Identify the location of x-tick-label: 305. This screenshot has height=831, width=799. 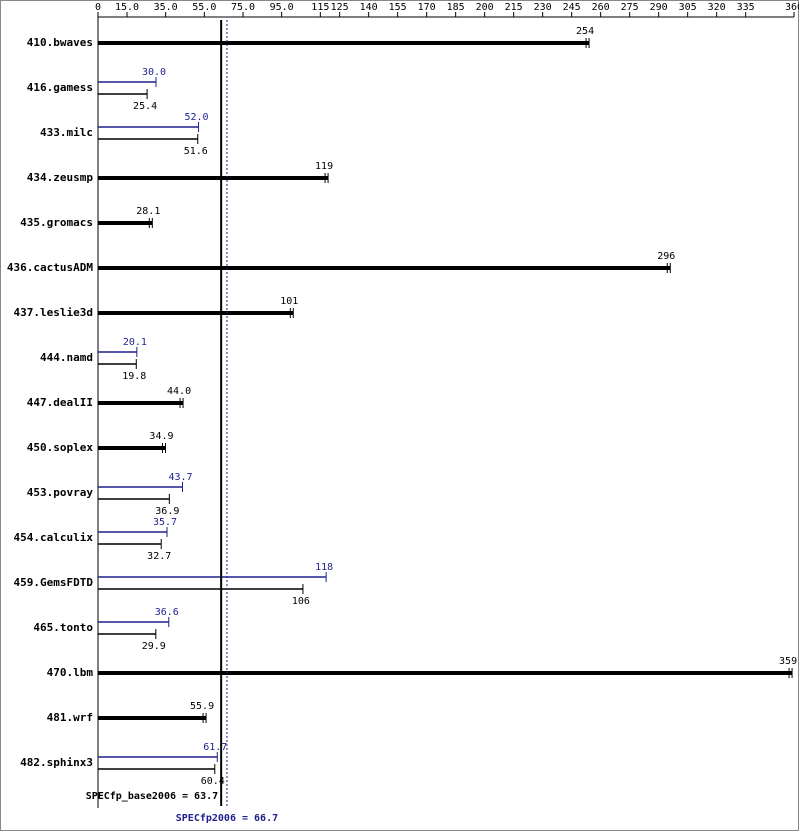
(688, 7).